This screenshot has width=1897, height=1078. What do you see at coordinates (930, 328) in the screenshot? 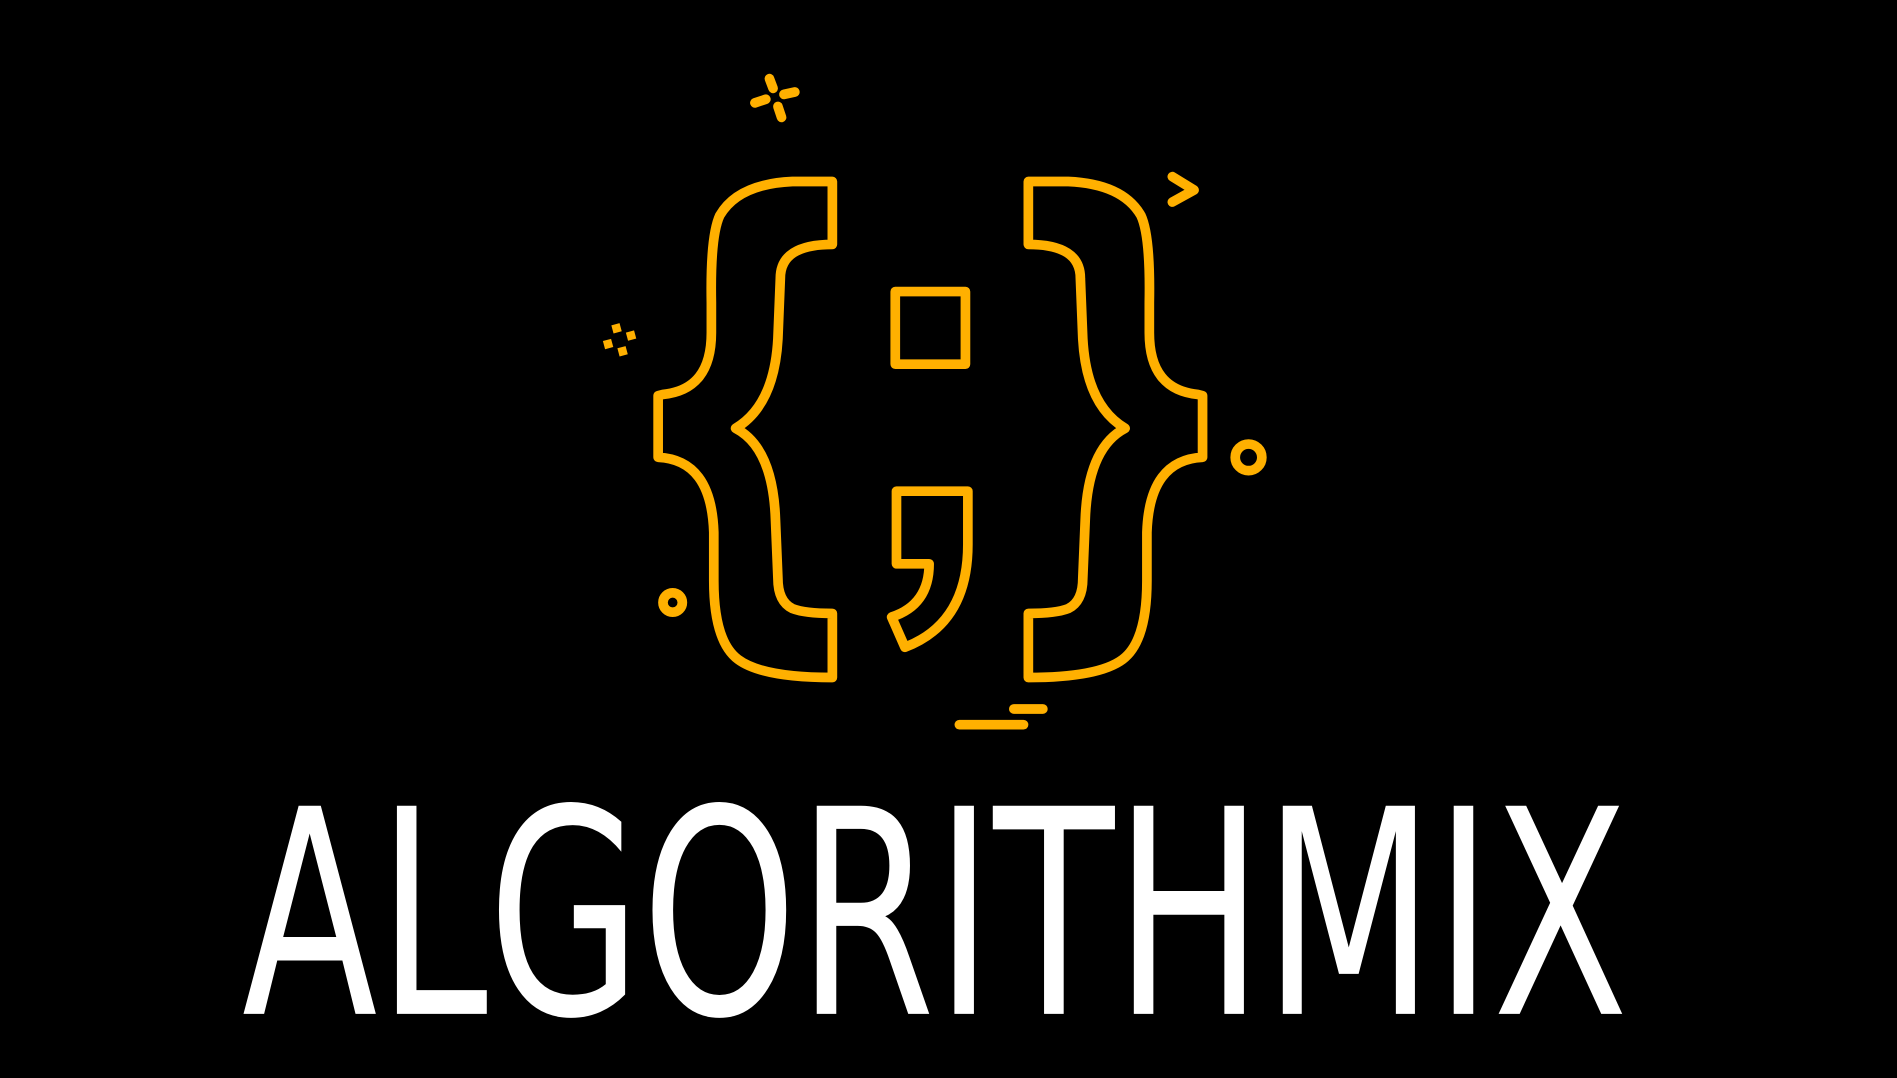
I see `square` at bounding box center [930, 328].